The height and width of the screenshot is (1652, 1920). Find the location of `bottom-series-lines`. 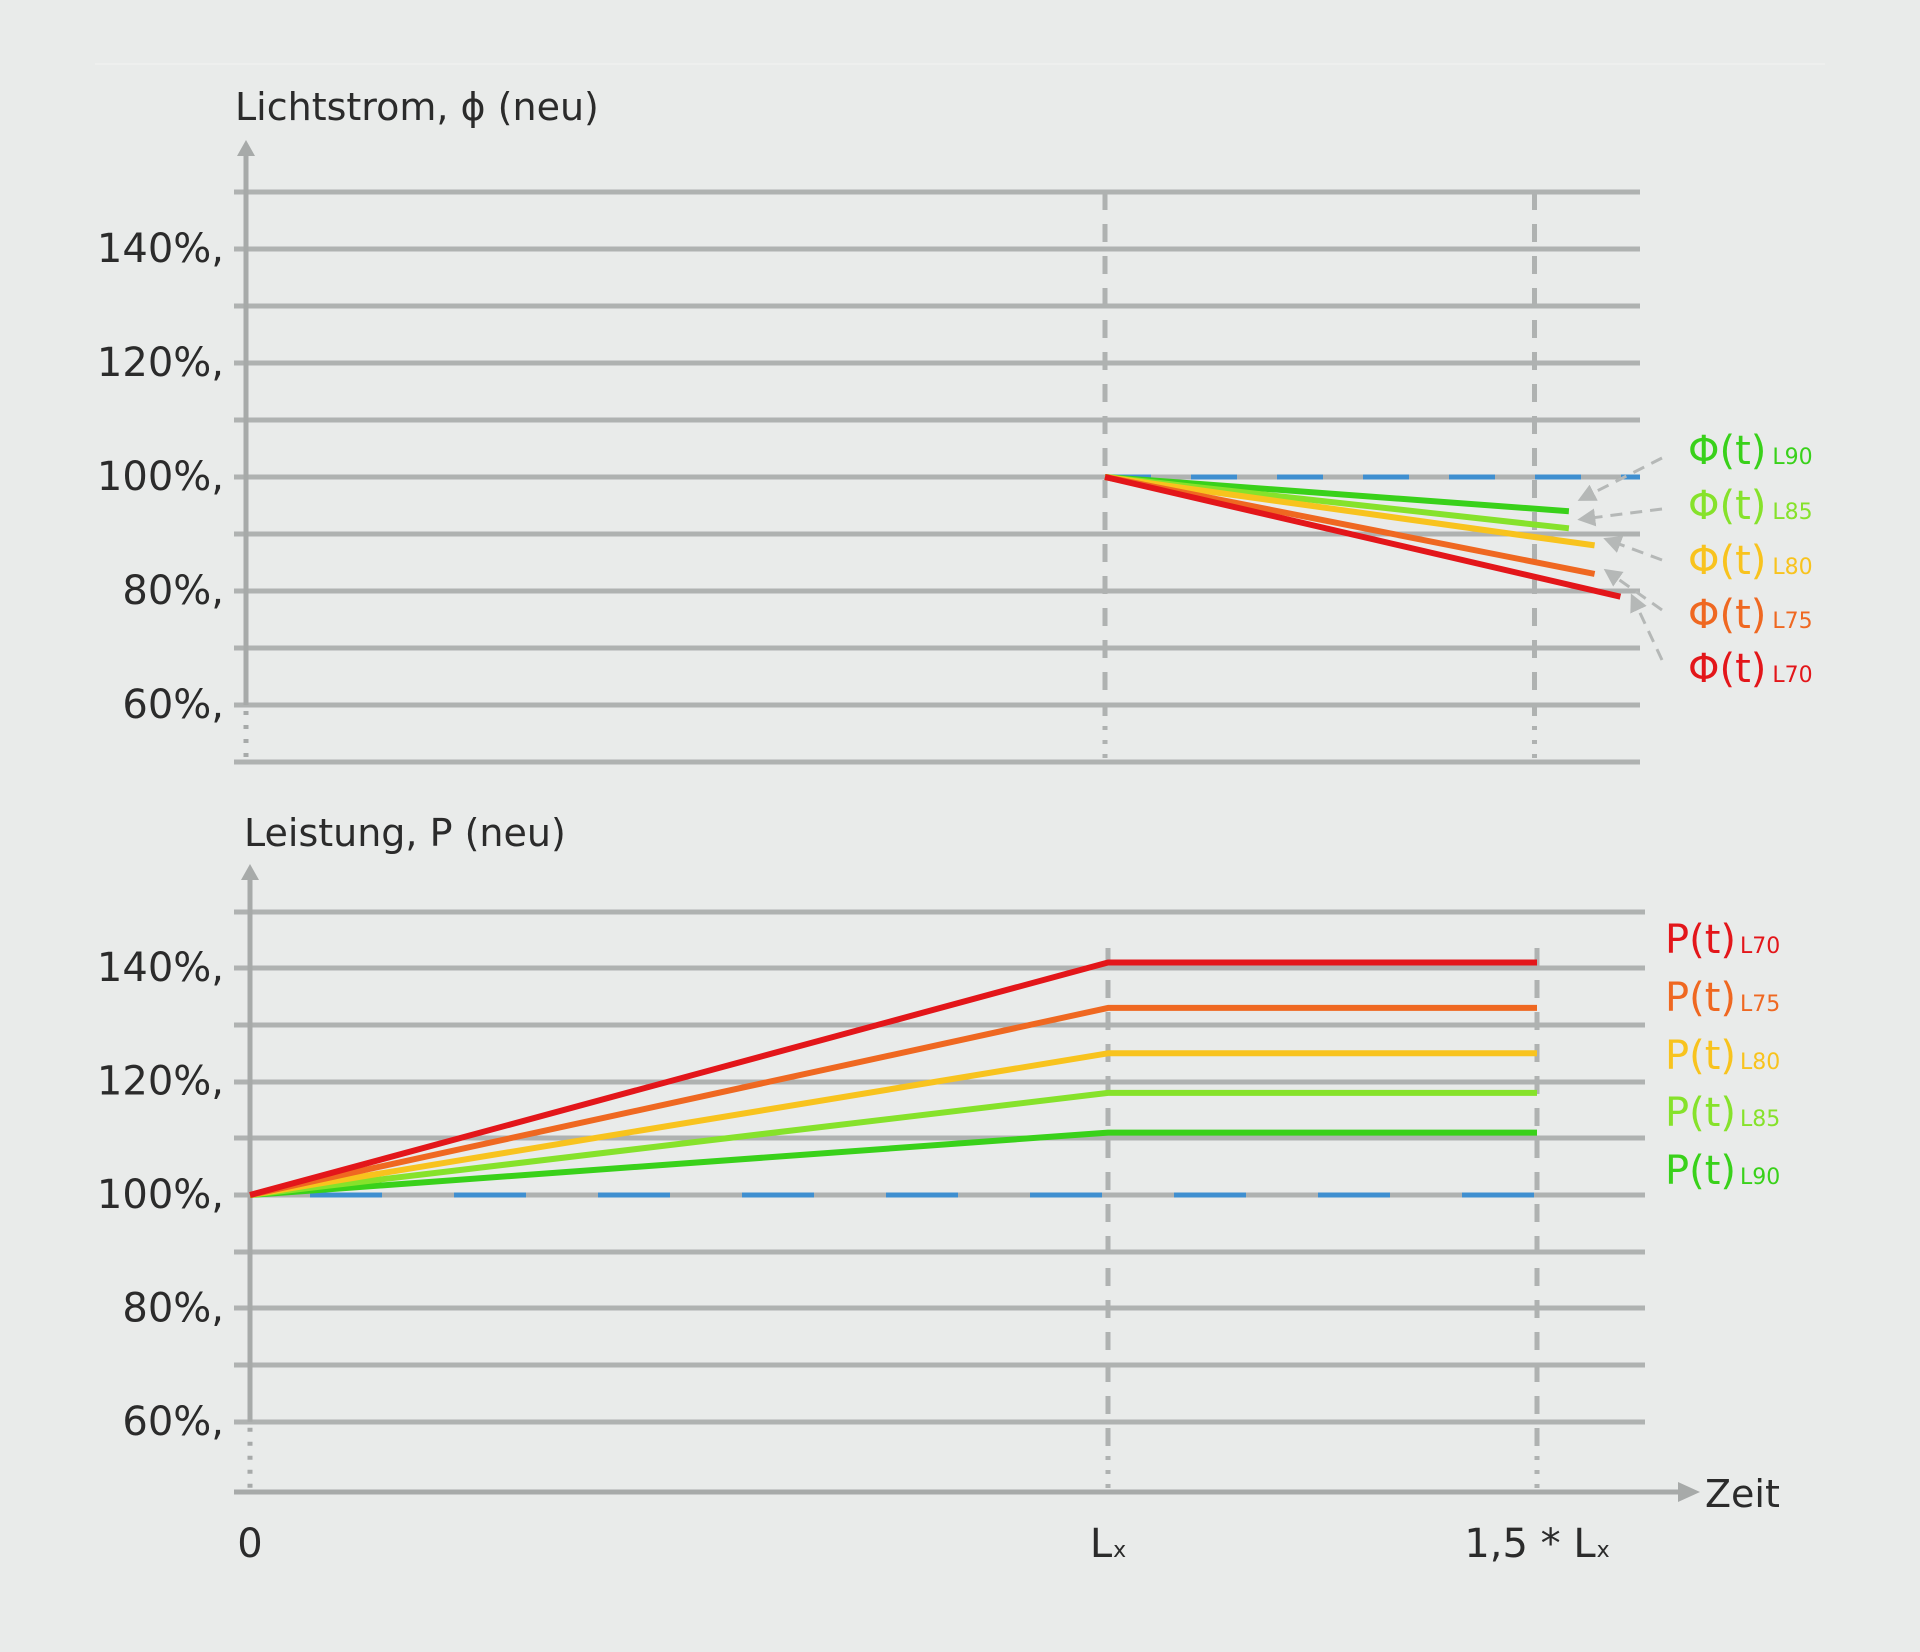

bottom-series-lines is located at coordinates (893, 1078).